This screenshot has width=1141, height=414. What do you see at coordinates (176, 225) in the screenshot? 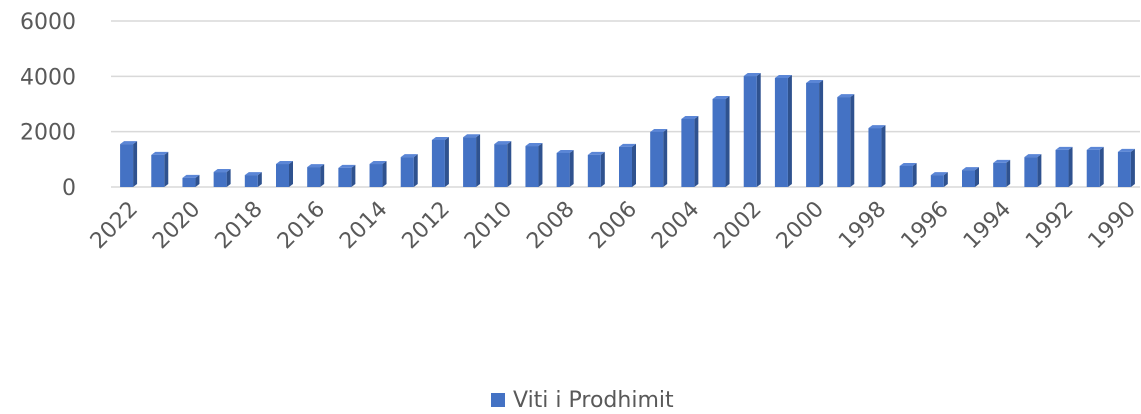
I see `x-tick-label: 2020` at bounding box center [176, 225].